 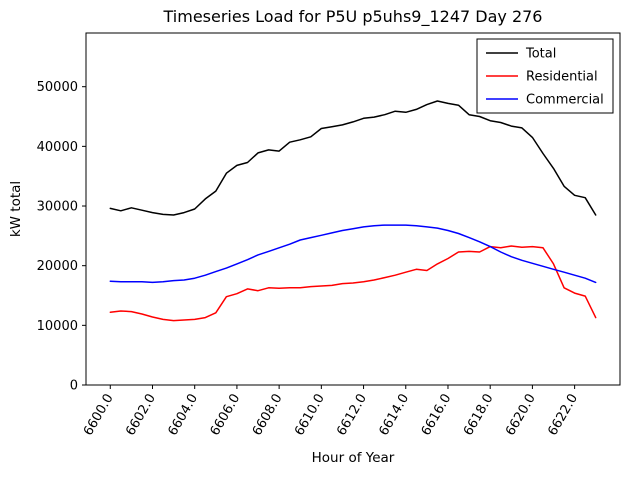 What do you see at coordinates (16, 209) in the screenshot?
I see `y-axis-label: kW total` at bounding box center [16, 209].